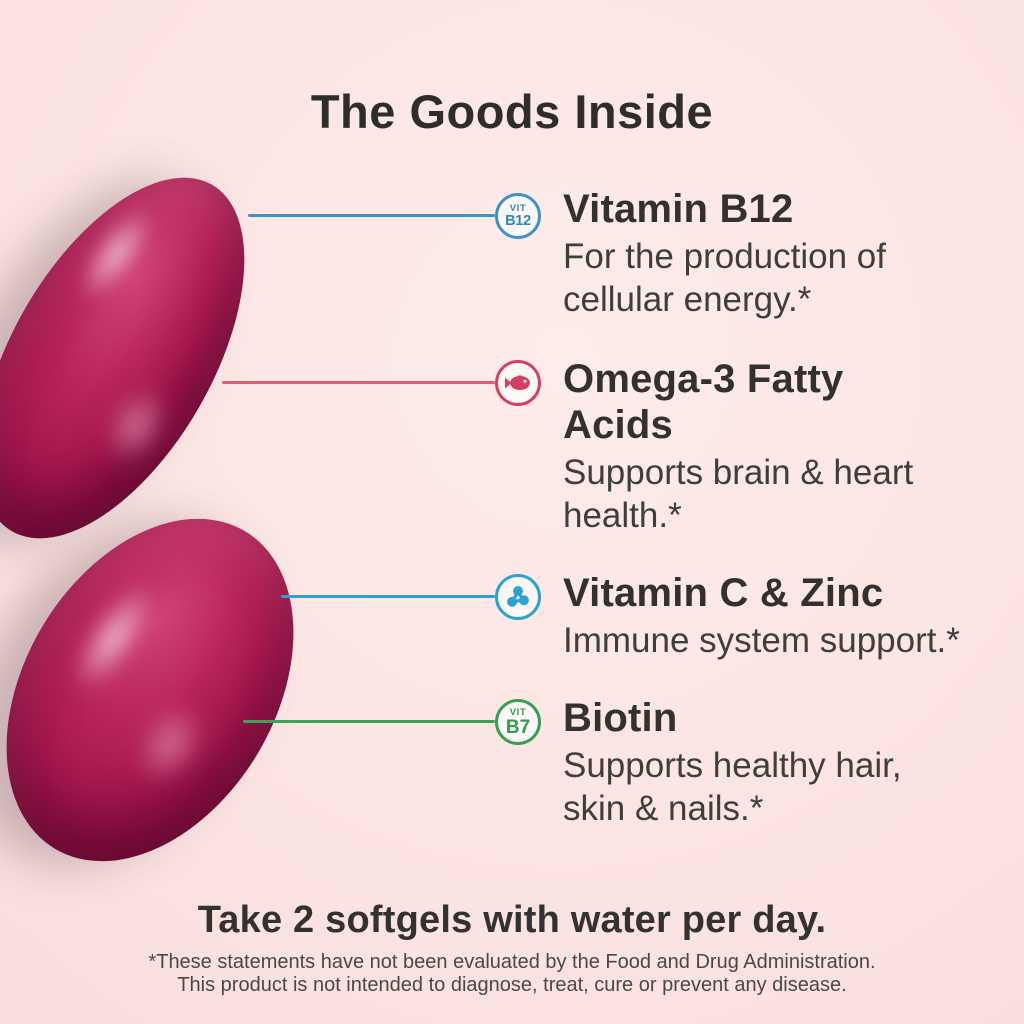  Describe the element at coordinates (388, 596) in the screenshot. I see `callout-line-vitamin-c-zinc` at that location.